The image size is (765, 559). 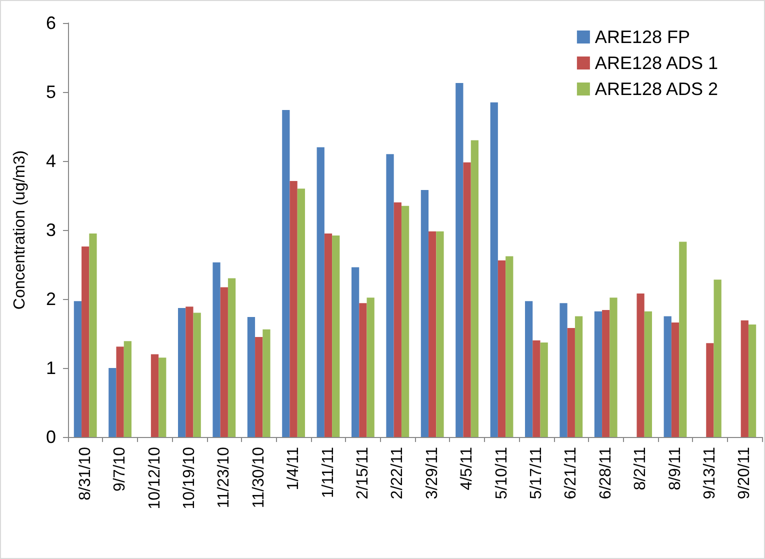 What do you see at coordinates (536, 473) in the screenshot?
I see `x-tick-label: 5/17/11` at bounding box center [536, 473].